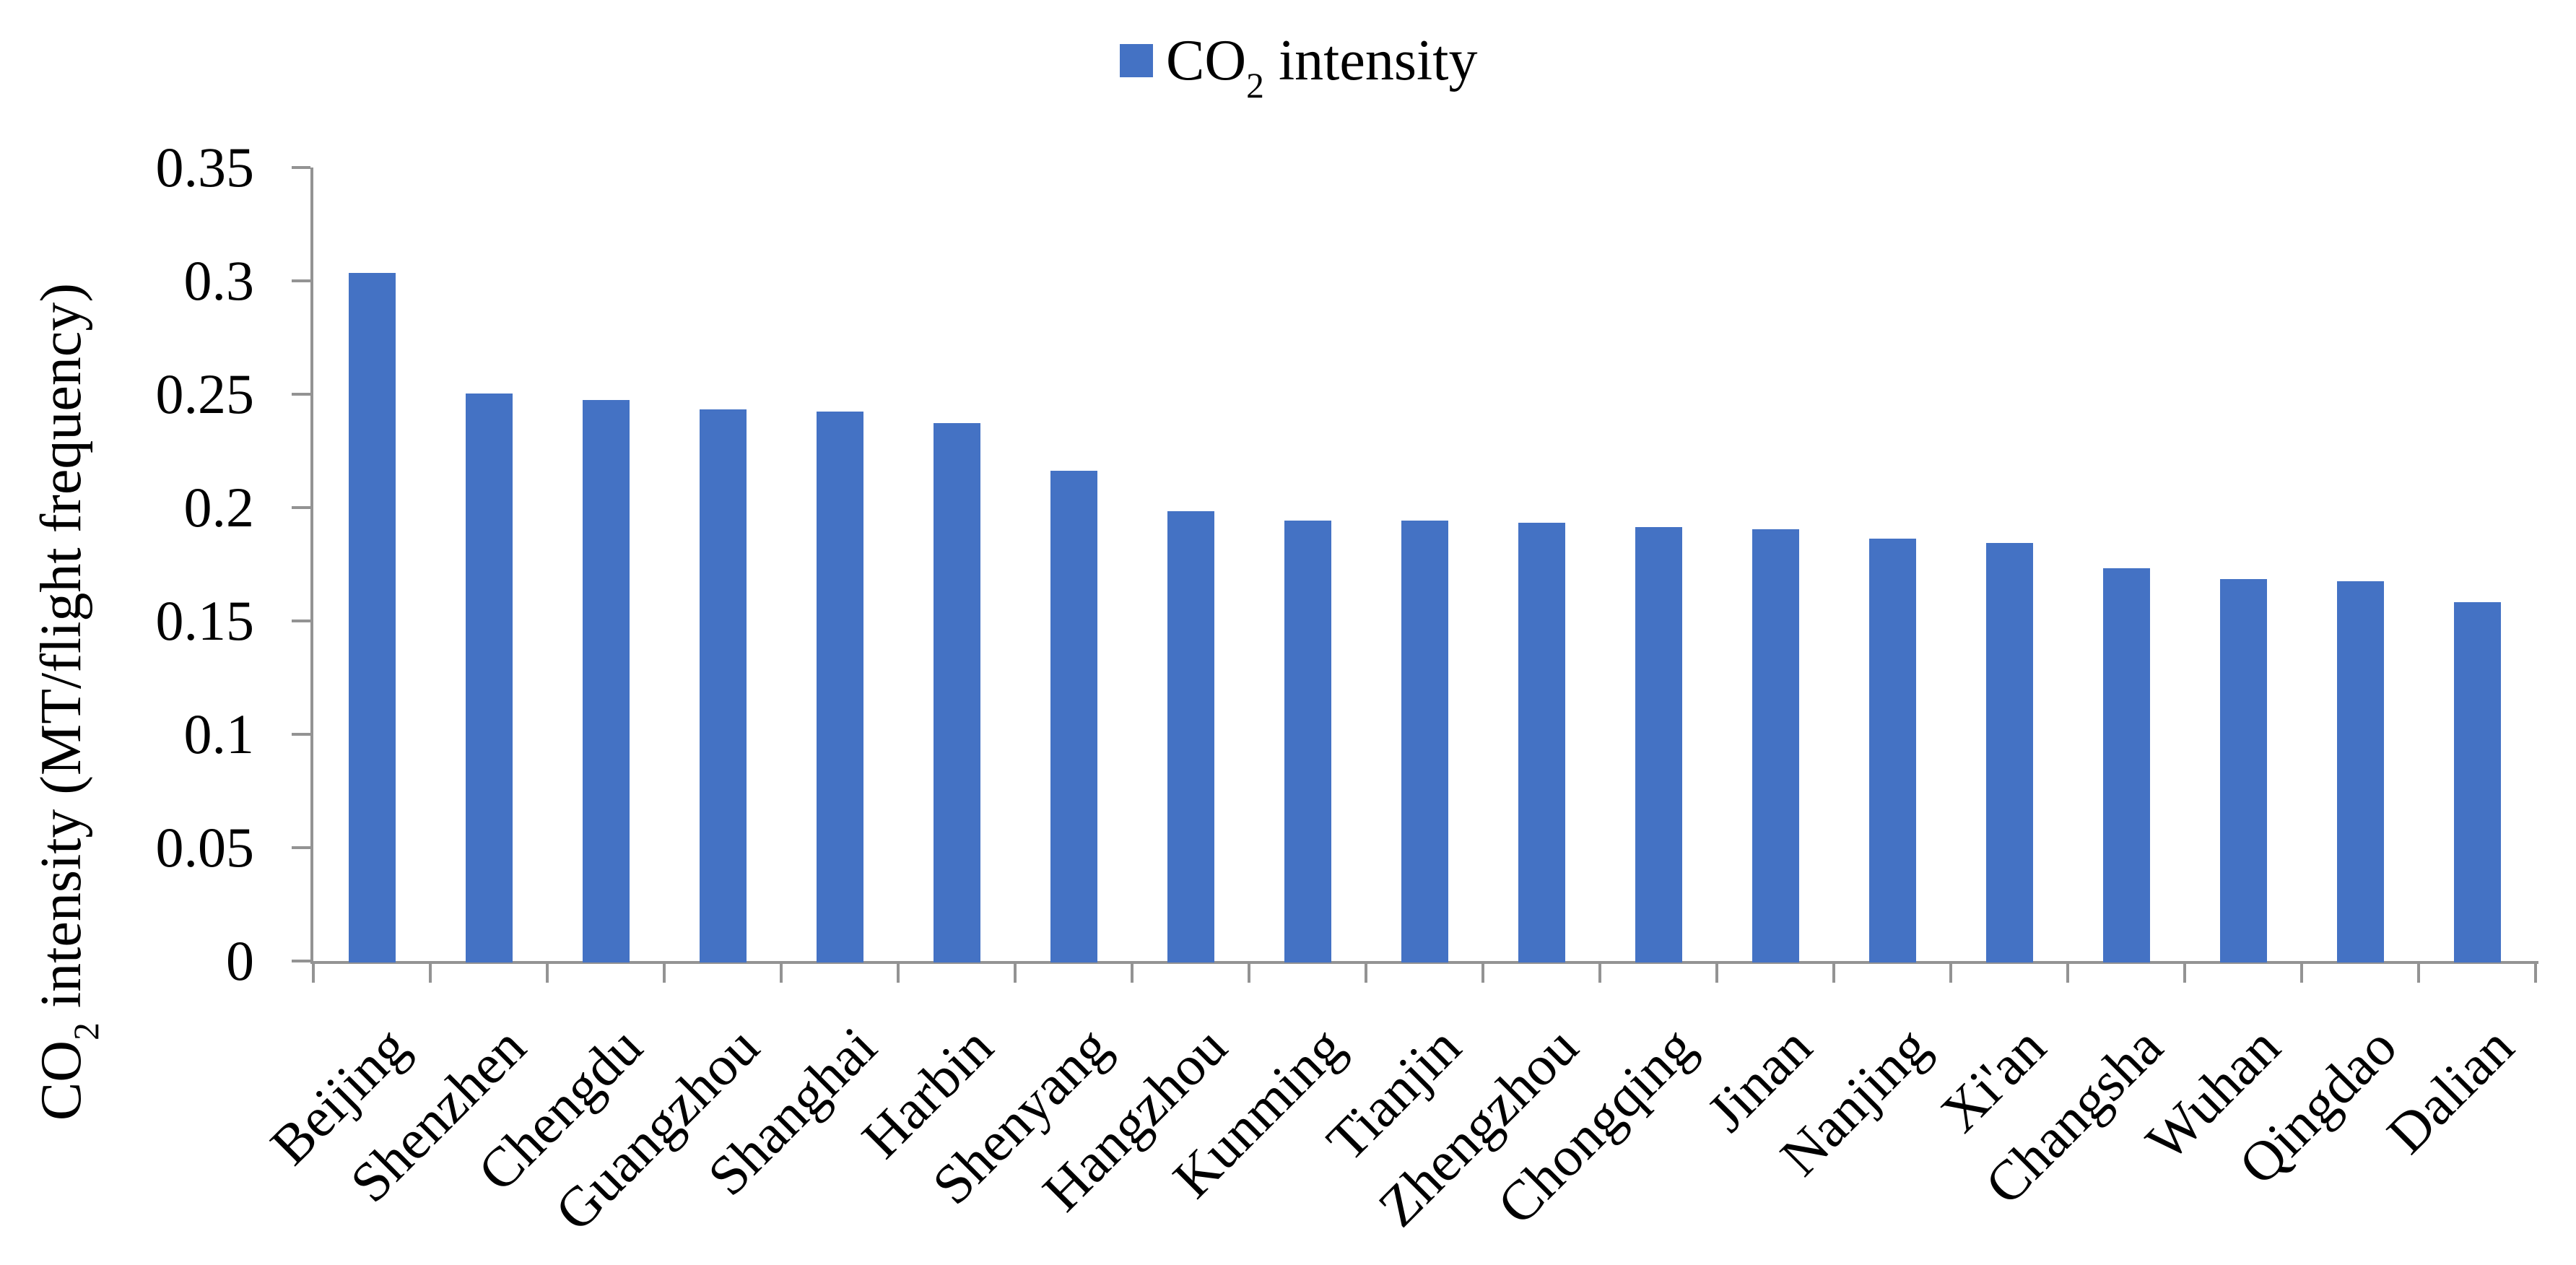 Image resolution: width=2576 pixels, height=1265 pixels. Describe the element at coordinates (311, 566) in the screenshot. I see `y-axis-line` at that location.